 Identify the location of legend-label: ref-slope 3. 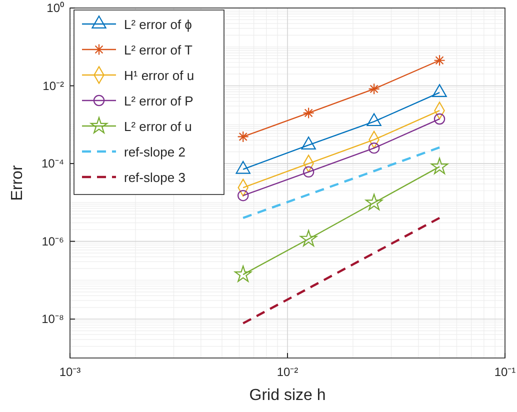
(155, 177).